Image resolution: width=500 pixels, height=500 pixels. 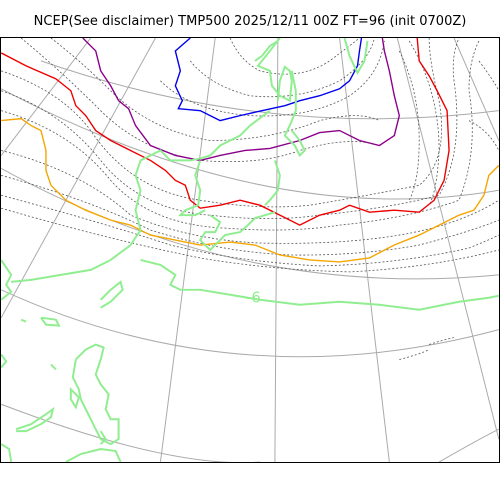 What do you see at coordinates (253, 298) in the screenshot?
I see `contour-label-minus6: -6` at bounding box center [253, 298].